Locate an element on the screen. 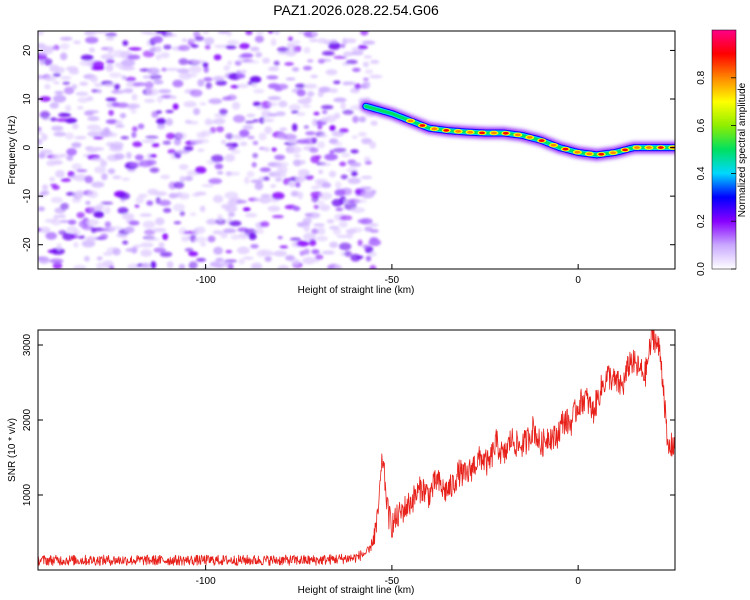  spectrogram-xtick-label: -50 is located at coordinates (392, 280).